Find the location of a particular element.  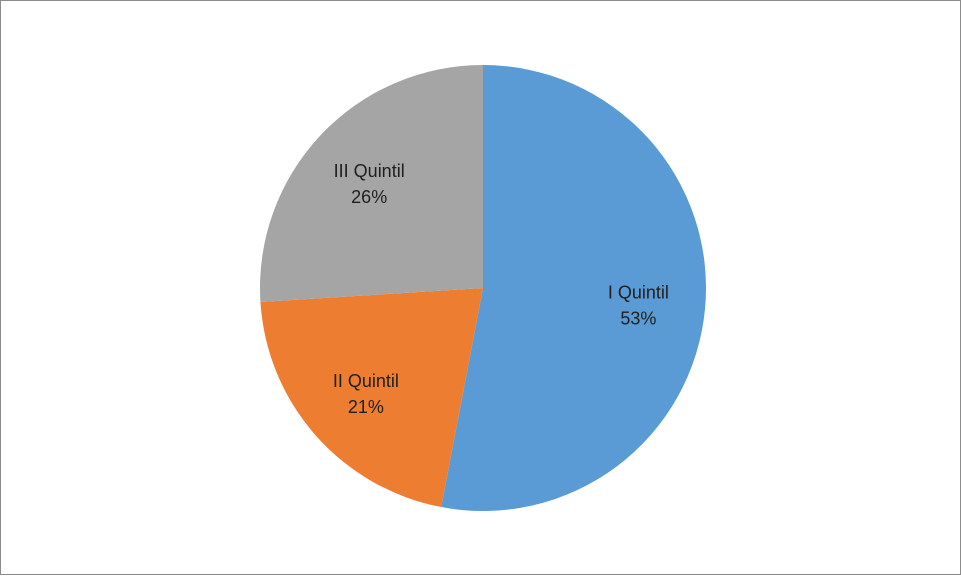

slice-category-label: III Quintil is located at coordinates (369, 171).